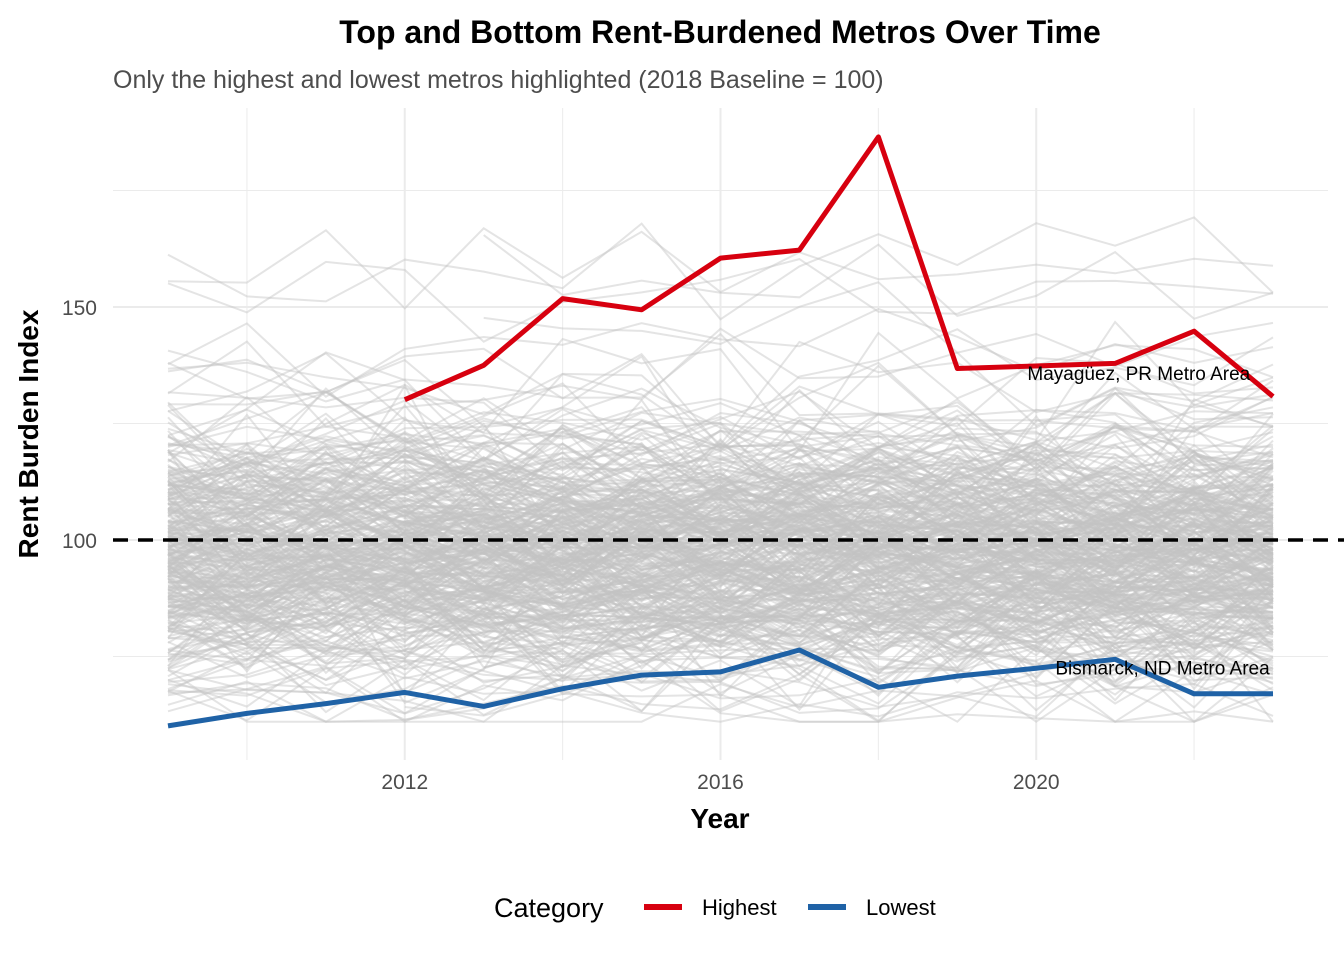  What do you see at coordinates (1162, 669) in the screenshot?
I see `series-annotation-label: Bismarck, ND Metro Area` at bounding box center [1162, 669].